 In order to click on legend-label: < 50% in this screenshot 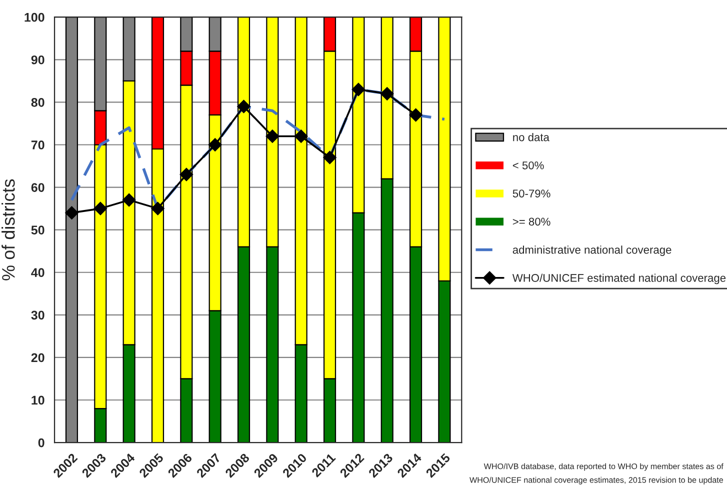, I will do `click(528, 165)`.